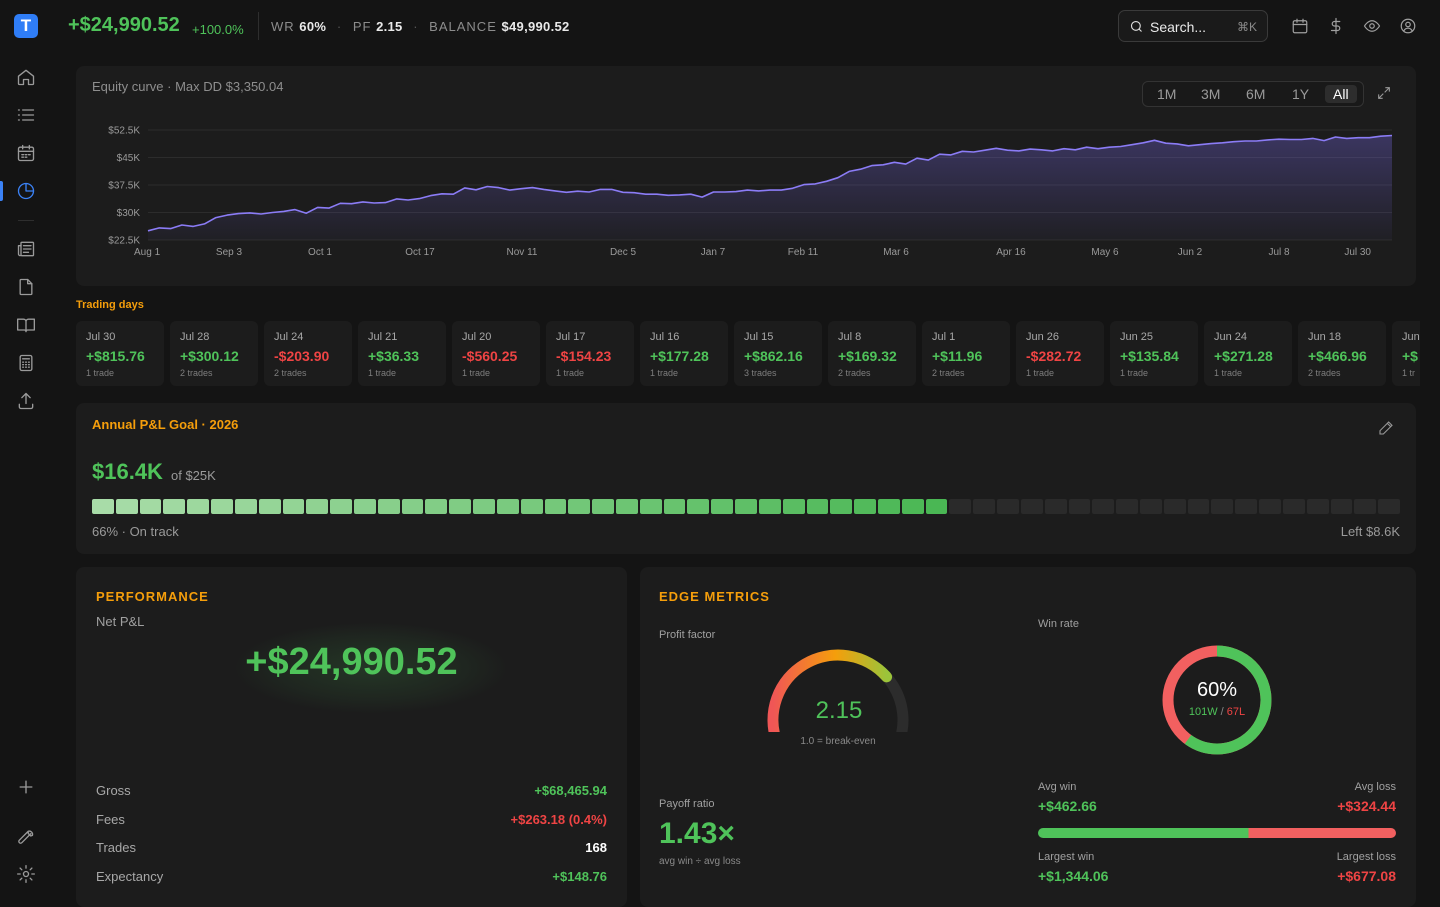 Image resolution: width=1440 pixels, height=907 pixels. I want to click on balance-label: BALANCE, so click(463, 26).